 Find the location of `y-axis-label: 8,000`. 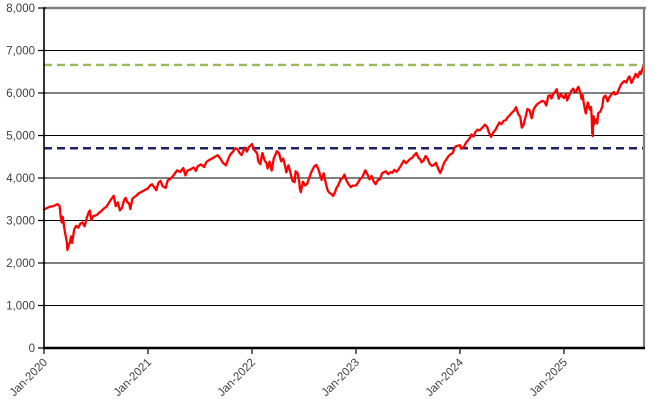

y-axis-label: 8,000 is located at coordinates (20, 9).